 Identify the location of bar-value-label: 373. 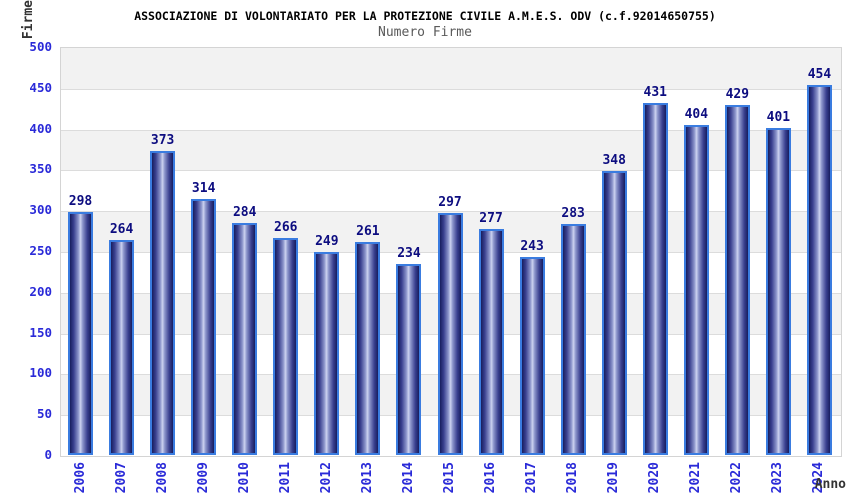
(162, 140).